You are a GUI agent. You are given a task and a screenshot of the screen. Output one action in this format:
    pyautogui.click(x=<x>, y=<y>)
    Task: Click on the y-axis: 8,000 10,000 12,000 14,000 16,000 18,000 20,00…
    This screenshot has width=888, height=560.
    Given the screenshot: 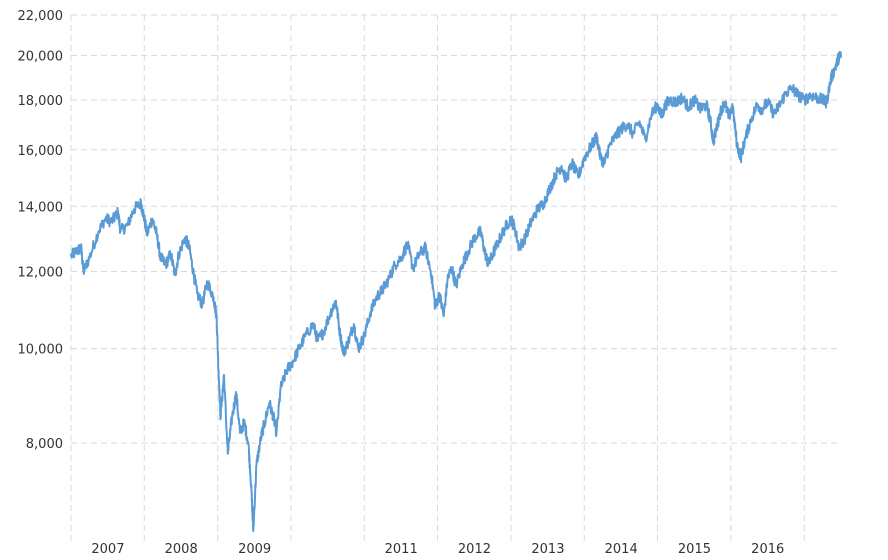 What is the action you would take?
    pyautogui.click(x=41, y=230)
    